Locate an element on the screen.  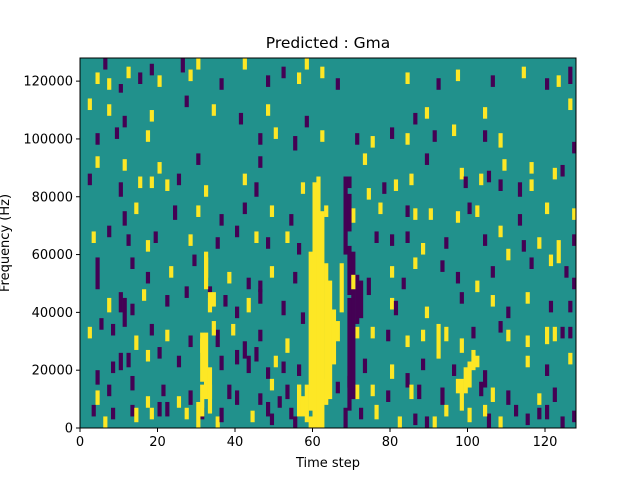
x-axis-label: Time step is located at coordinates (327, 463).